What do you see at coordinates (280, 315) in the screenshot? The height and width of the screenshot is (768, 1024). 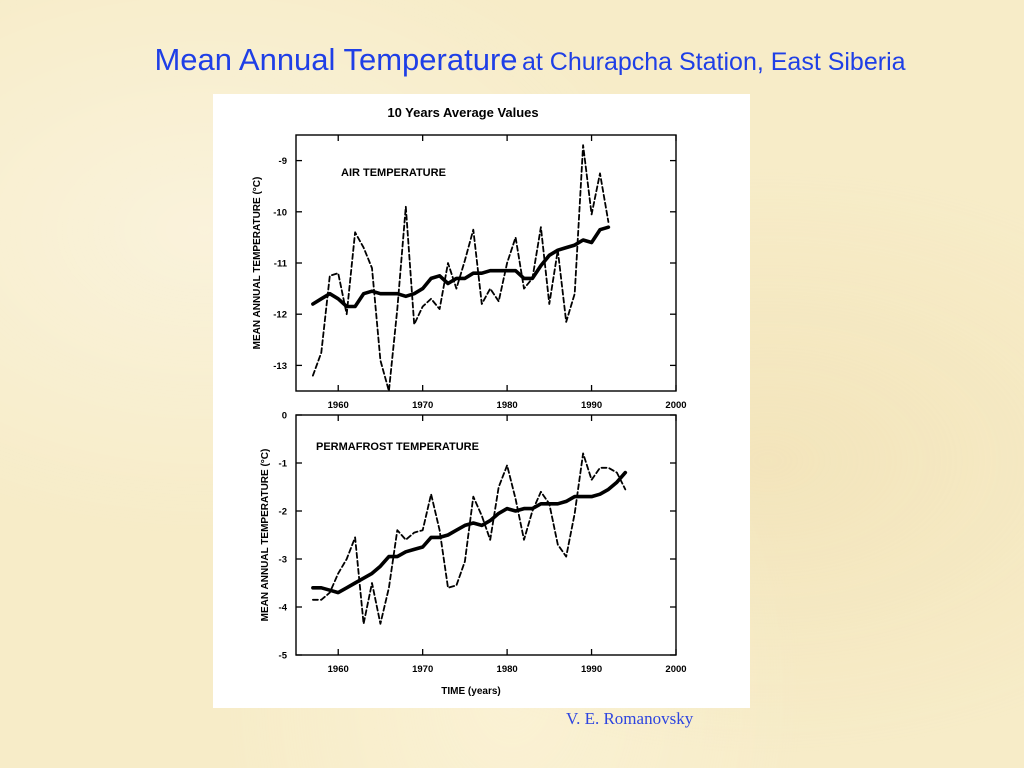 I see `y-tick-label: -12` at bounding box center [280, 315].